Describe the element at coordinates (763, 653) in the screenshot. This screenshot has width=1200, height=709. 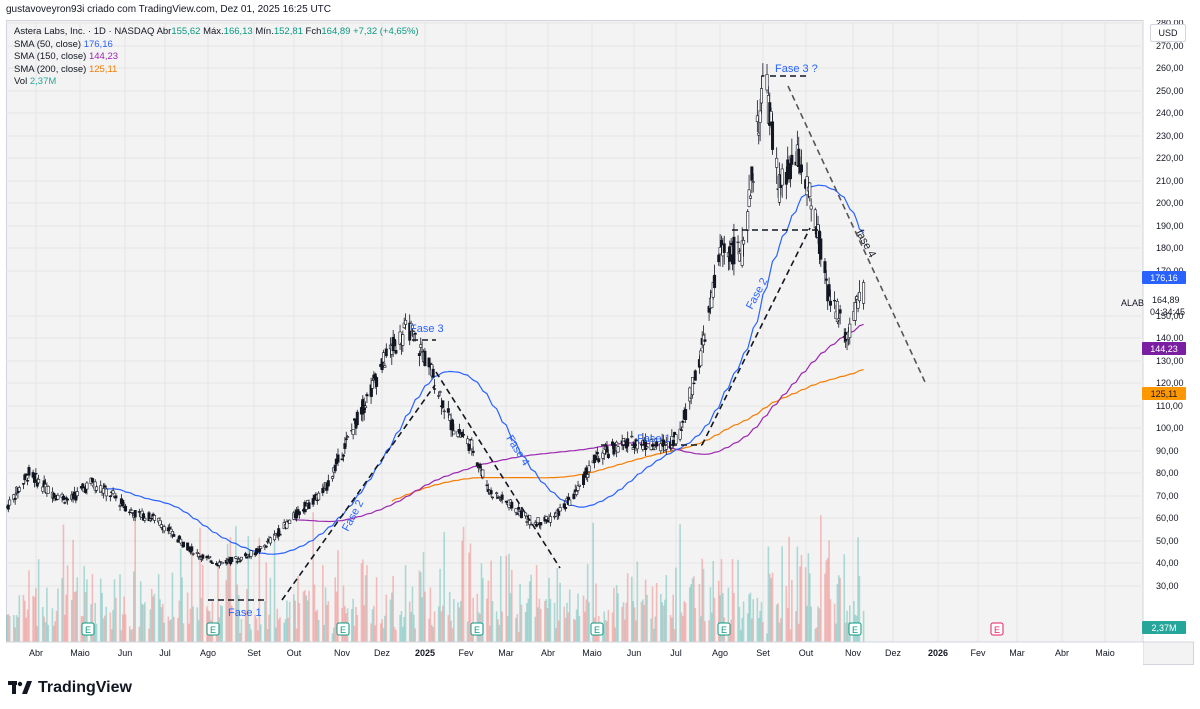
I see `time-tick-label: Set` at that location.